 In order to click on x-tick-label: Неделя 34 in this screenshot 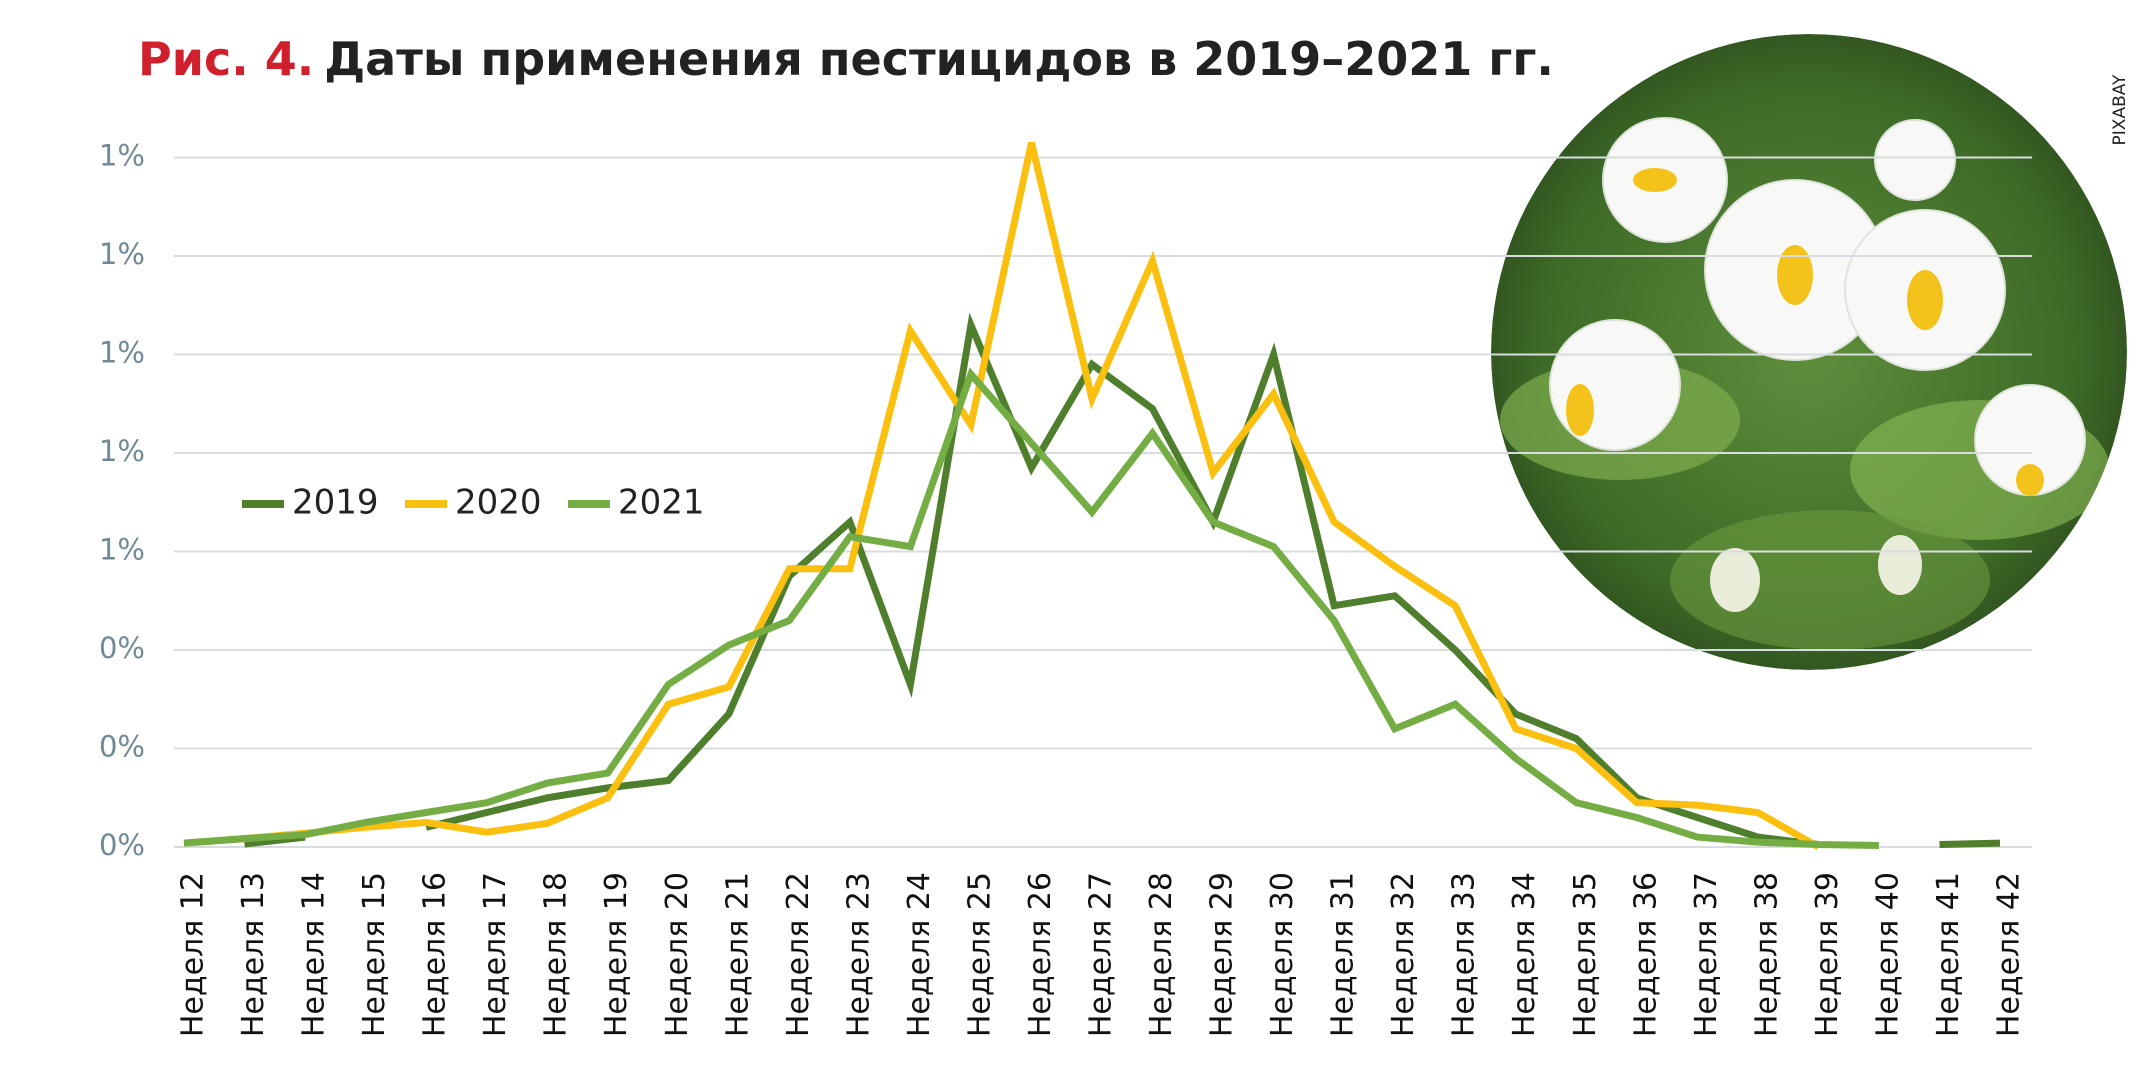, I will do `click(1524, 954)`.